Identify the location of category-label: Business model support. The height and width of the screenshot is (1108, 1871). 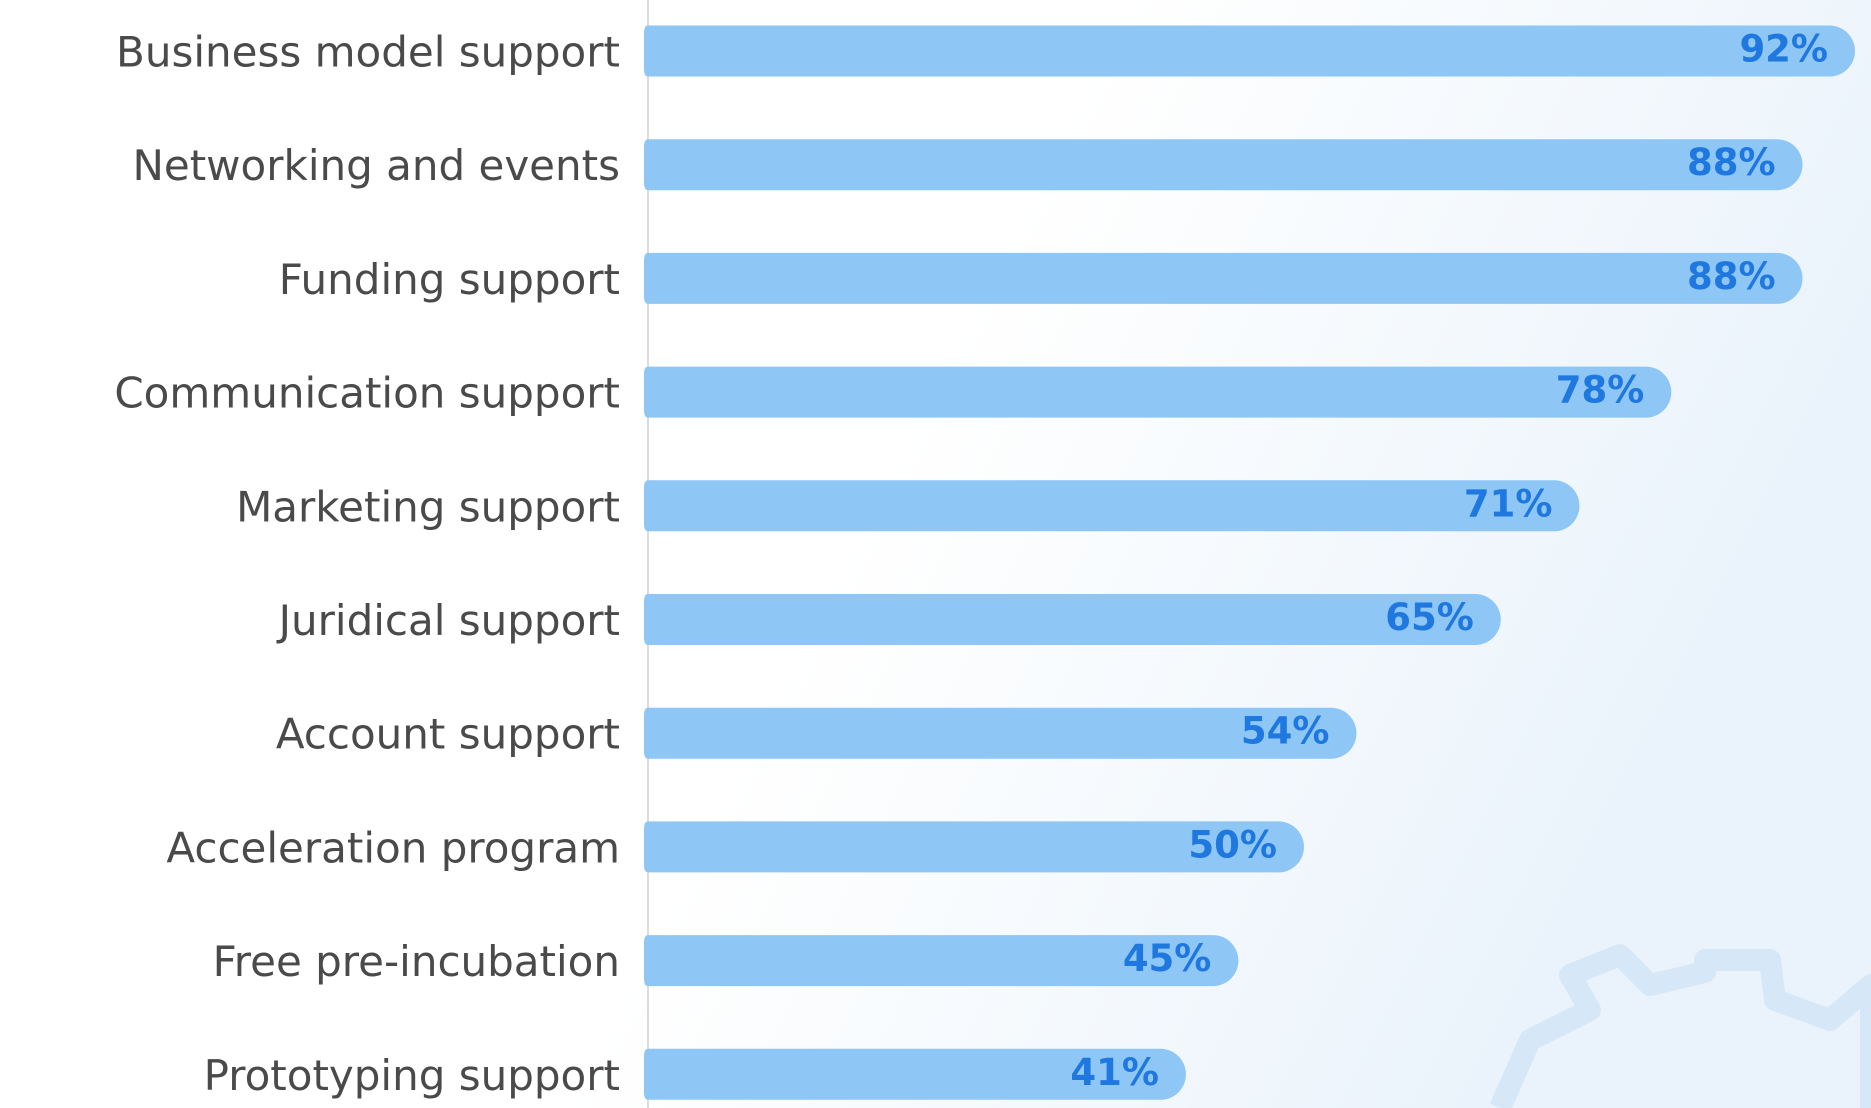
(368, 52).